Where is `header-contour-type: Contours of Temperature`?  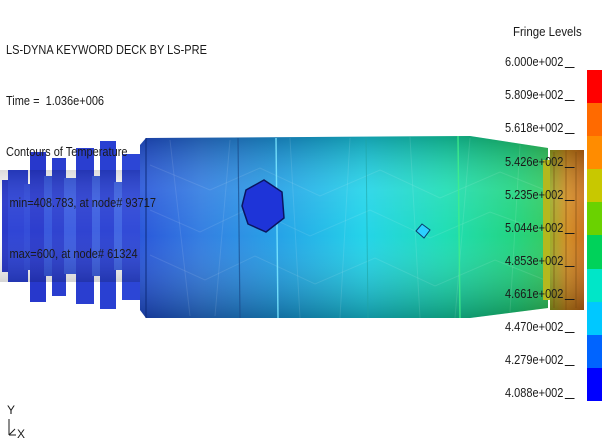 header-contour-type: Contours of Temperature is located at coordinates (67, 152).